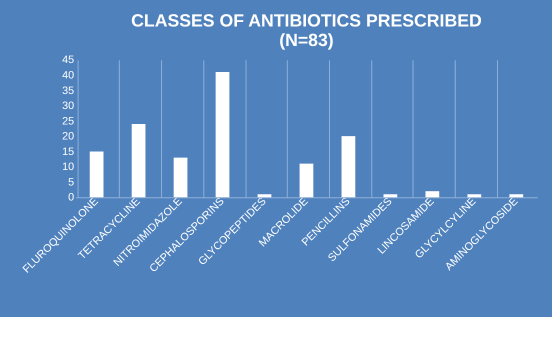 This screenshot has width=552, height=344. Describe the element at coordinates (68, 60) in the screenshot. I see `y-tick-label: 45` at that location.